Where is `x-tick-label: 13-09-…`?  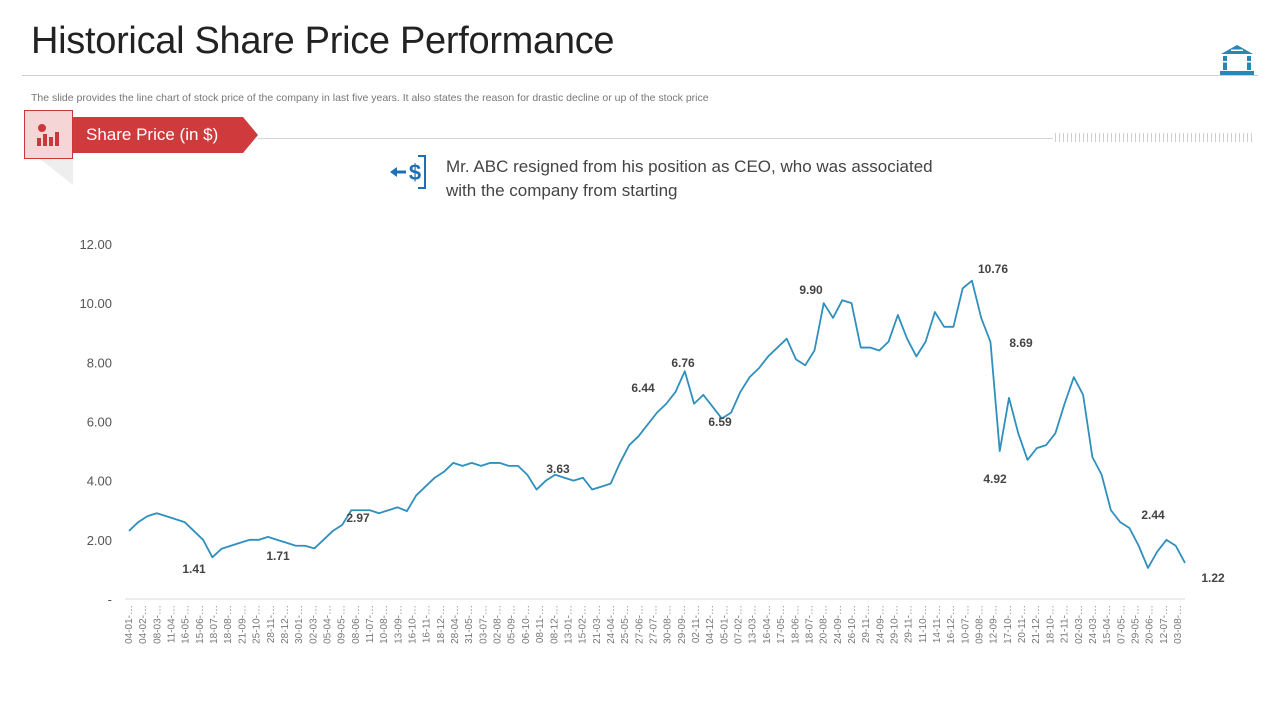 x-tick-label: 13-09-… is located at coordinates (398, 624).